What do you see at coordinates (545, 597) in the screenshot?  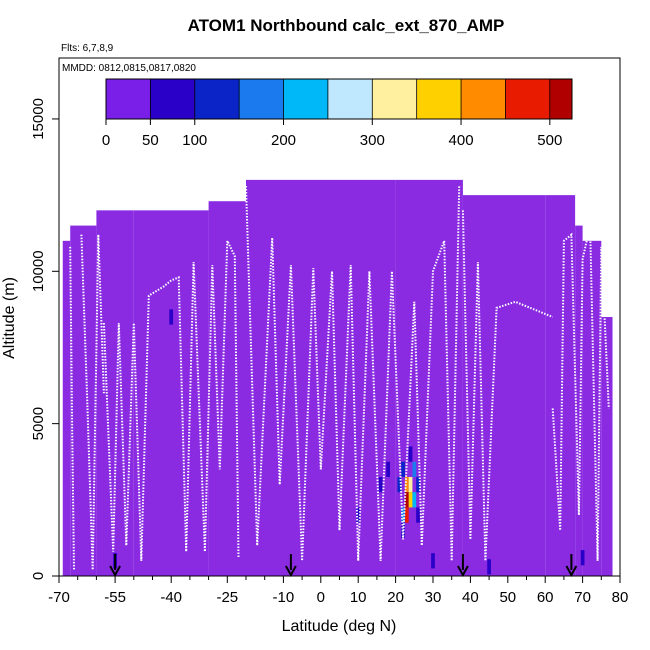 I see `x-tick-label: 60` at bounding box center [545, 597].